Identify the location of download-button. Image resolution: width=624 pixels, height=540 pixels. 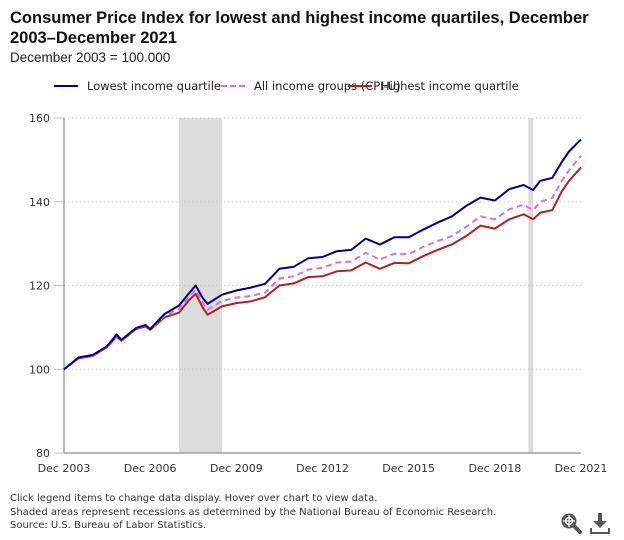
(600, 523).